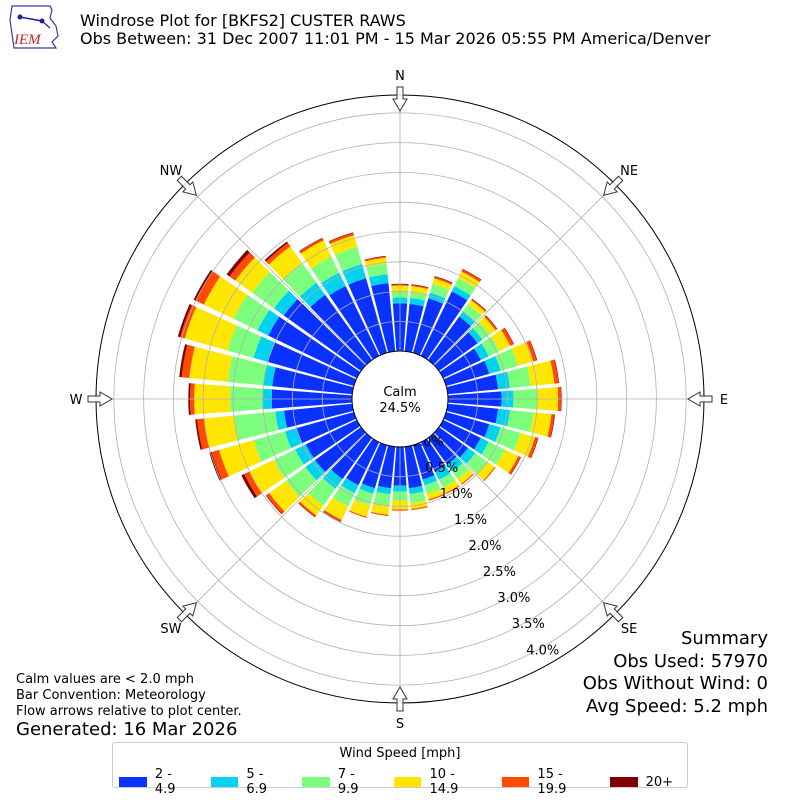 The image size is (800, 800). Describe the element at coordinates (441, 468) in the screenshot. I see `radial-tick-label-1: 0.5%` at that location.